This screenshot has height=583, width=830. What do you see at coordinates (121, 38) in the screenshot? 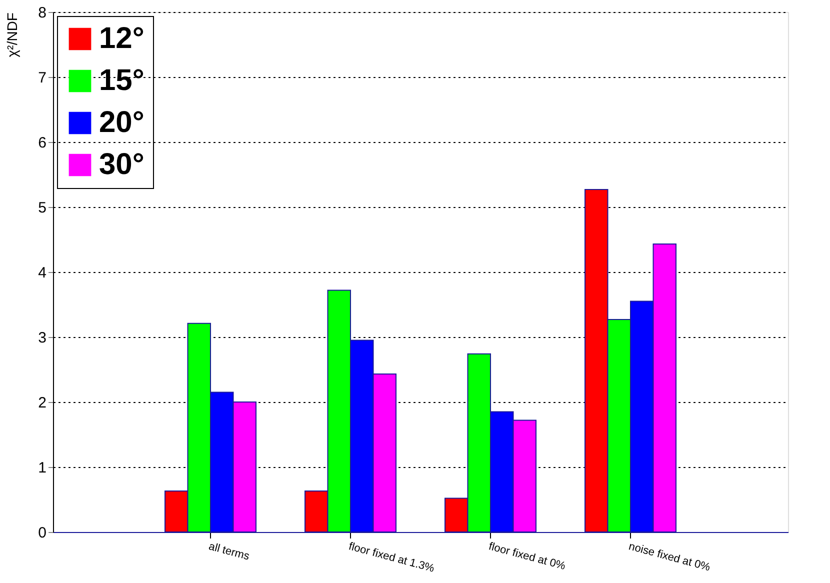
I see `legend-label: 12°` at bounding box center [121, 38].